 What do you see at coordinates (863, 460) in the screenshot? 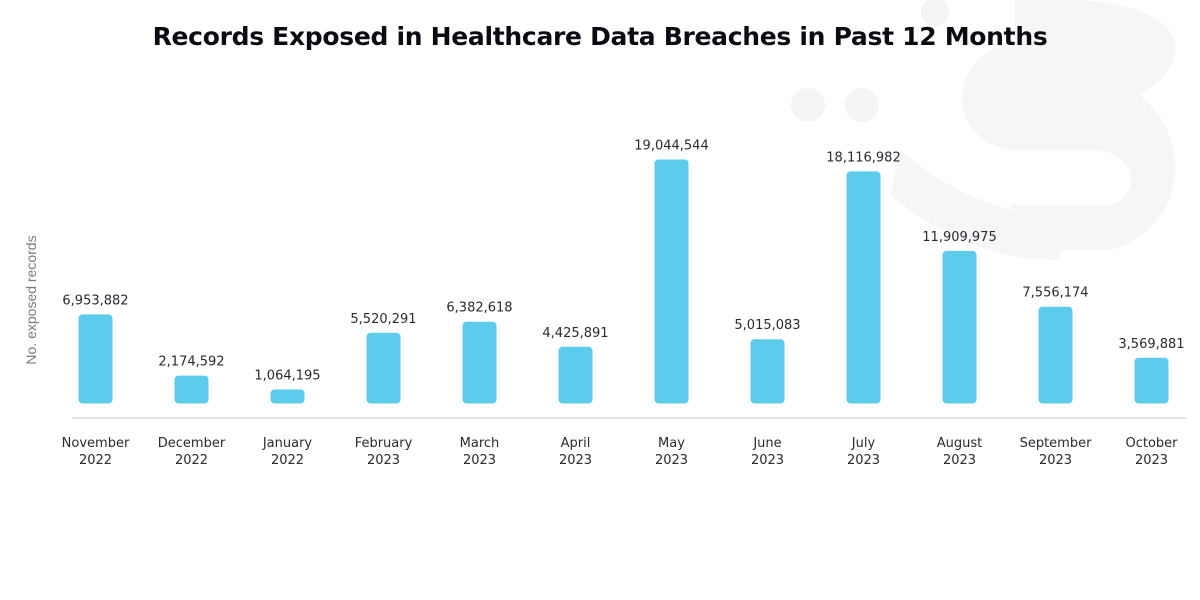
I see `category-label-july-year: 2023` at bounding box center [863, 460].